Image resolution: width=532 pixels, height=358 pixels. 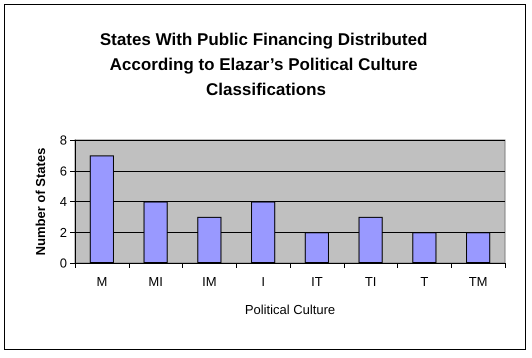 What do you see at coordinates (209, 281) in the screenshot?
I see `x-tick-label: IM` at bounding box center [209, 281].